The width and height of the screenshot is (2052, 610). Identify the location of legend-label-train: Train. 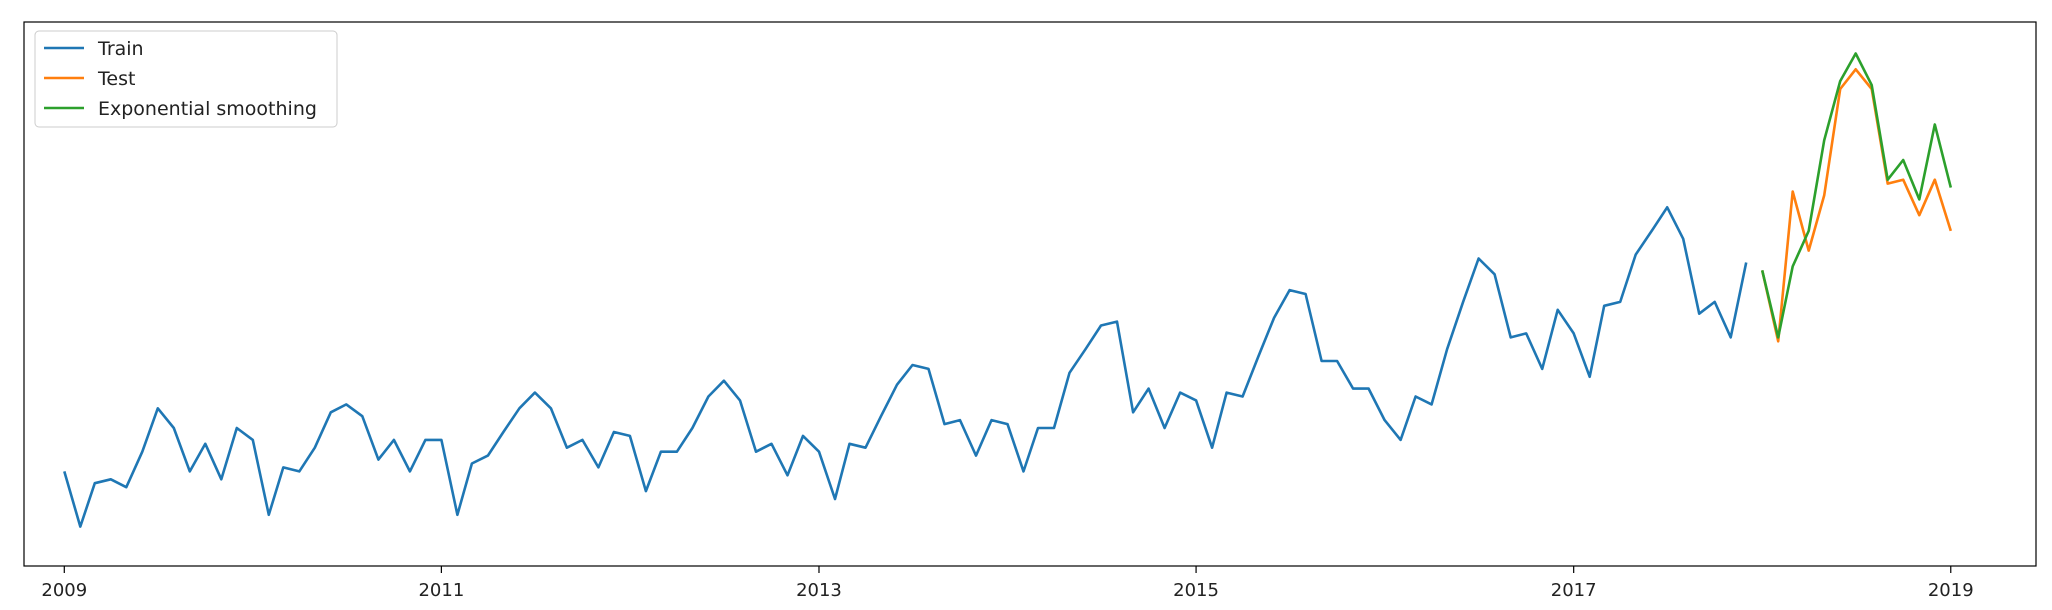
(120, 49).